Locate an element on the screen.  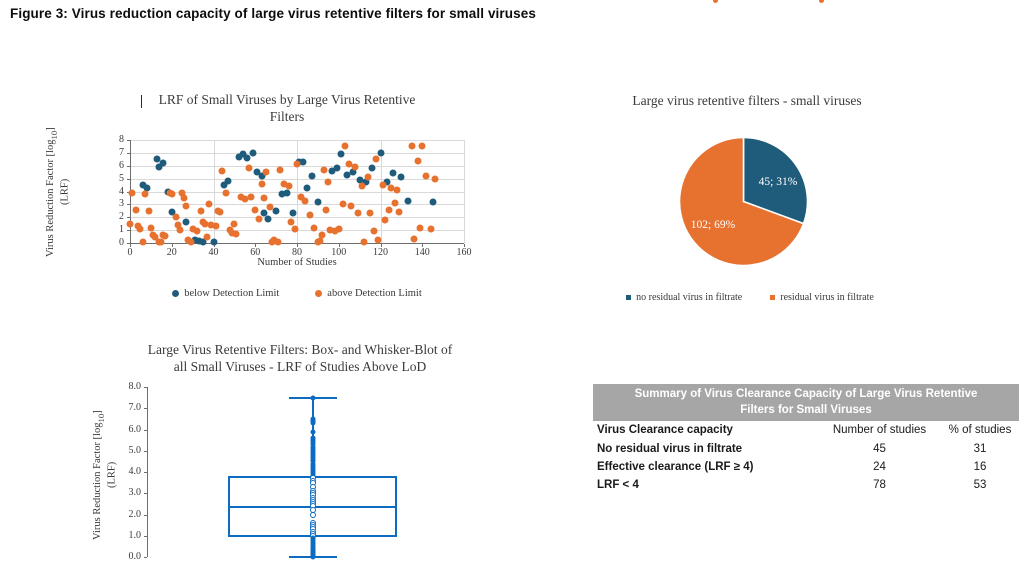
table-row-label: LRF < 4 is located at coordinates (618, 485).